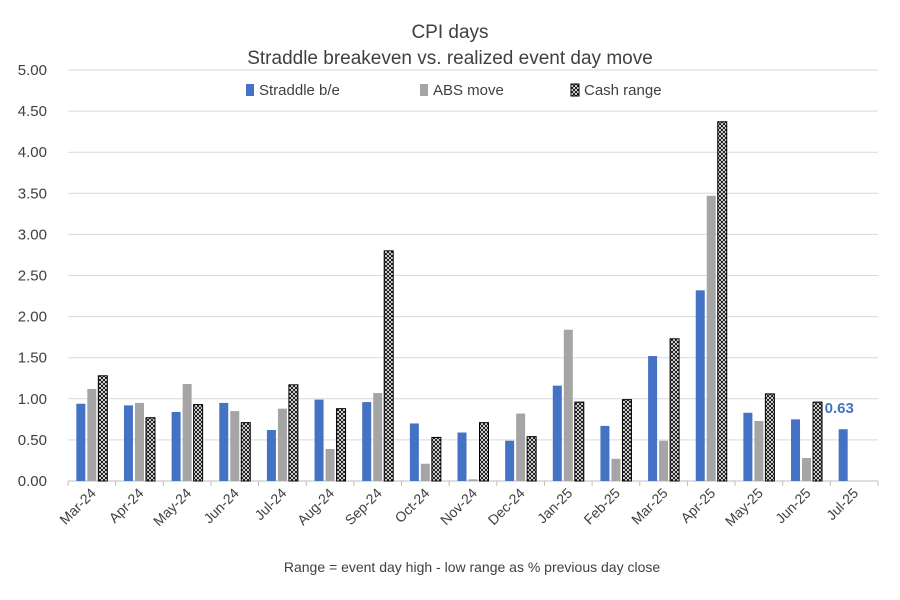 The width and height of the screenshot is (900, 600). I want to click on data-label: 0.63, so click(839, 408).